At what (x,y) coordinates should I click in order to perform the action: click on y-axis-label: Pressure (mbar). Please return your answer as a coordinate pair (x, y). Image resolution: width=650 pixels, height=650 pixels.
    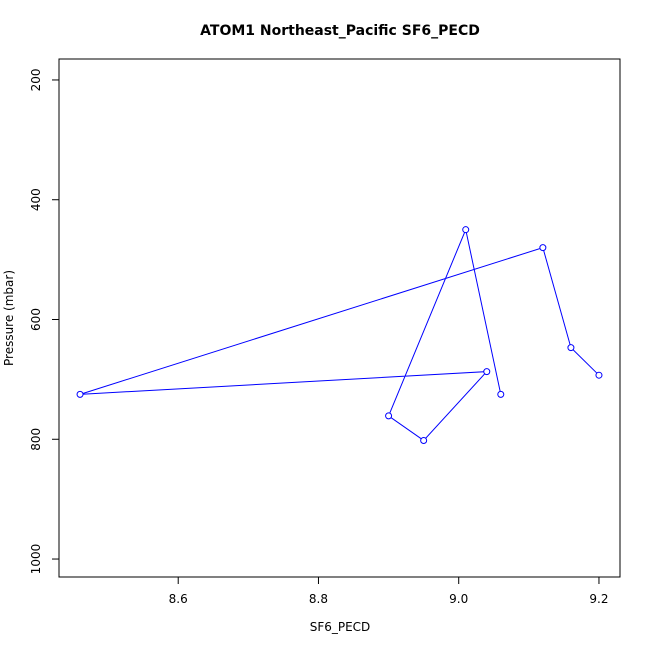
    Looking at the image, I should click on (9, 318).